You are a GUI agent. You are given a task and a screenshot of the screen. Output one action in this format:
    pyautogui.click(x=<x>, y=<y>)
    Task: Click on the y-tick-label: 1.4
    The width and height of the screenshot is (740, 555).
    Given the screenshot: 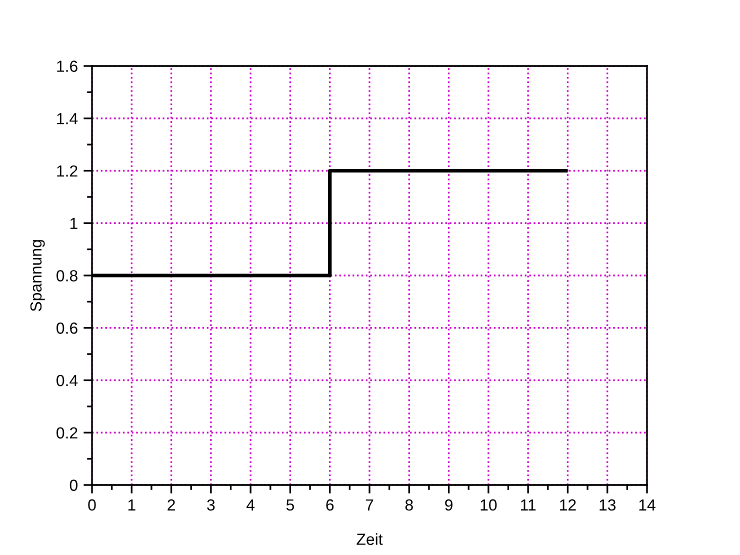 What is the action you would take?
    pyautogui.click(x=67, y=118)
    